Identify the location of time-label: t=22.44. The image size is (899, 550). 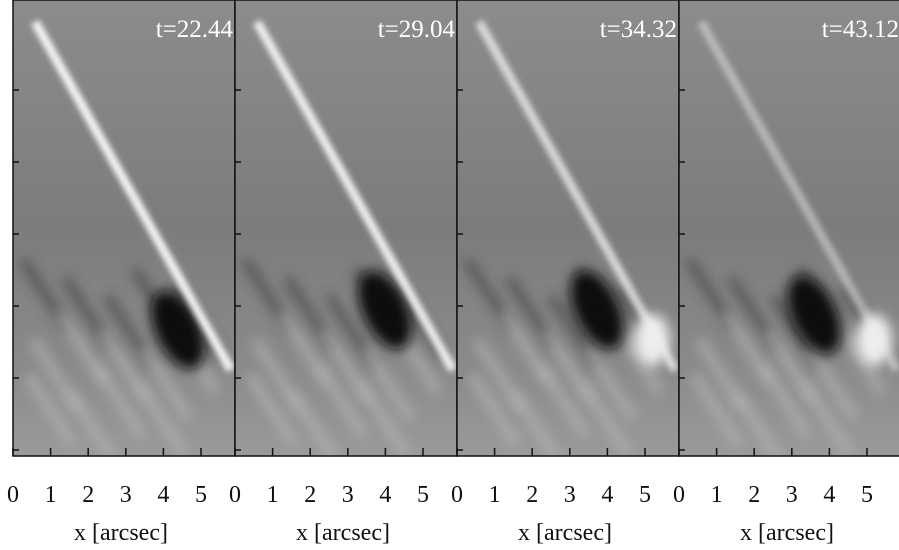
(195, 29).